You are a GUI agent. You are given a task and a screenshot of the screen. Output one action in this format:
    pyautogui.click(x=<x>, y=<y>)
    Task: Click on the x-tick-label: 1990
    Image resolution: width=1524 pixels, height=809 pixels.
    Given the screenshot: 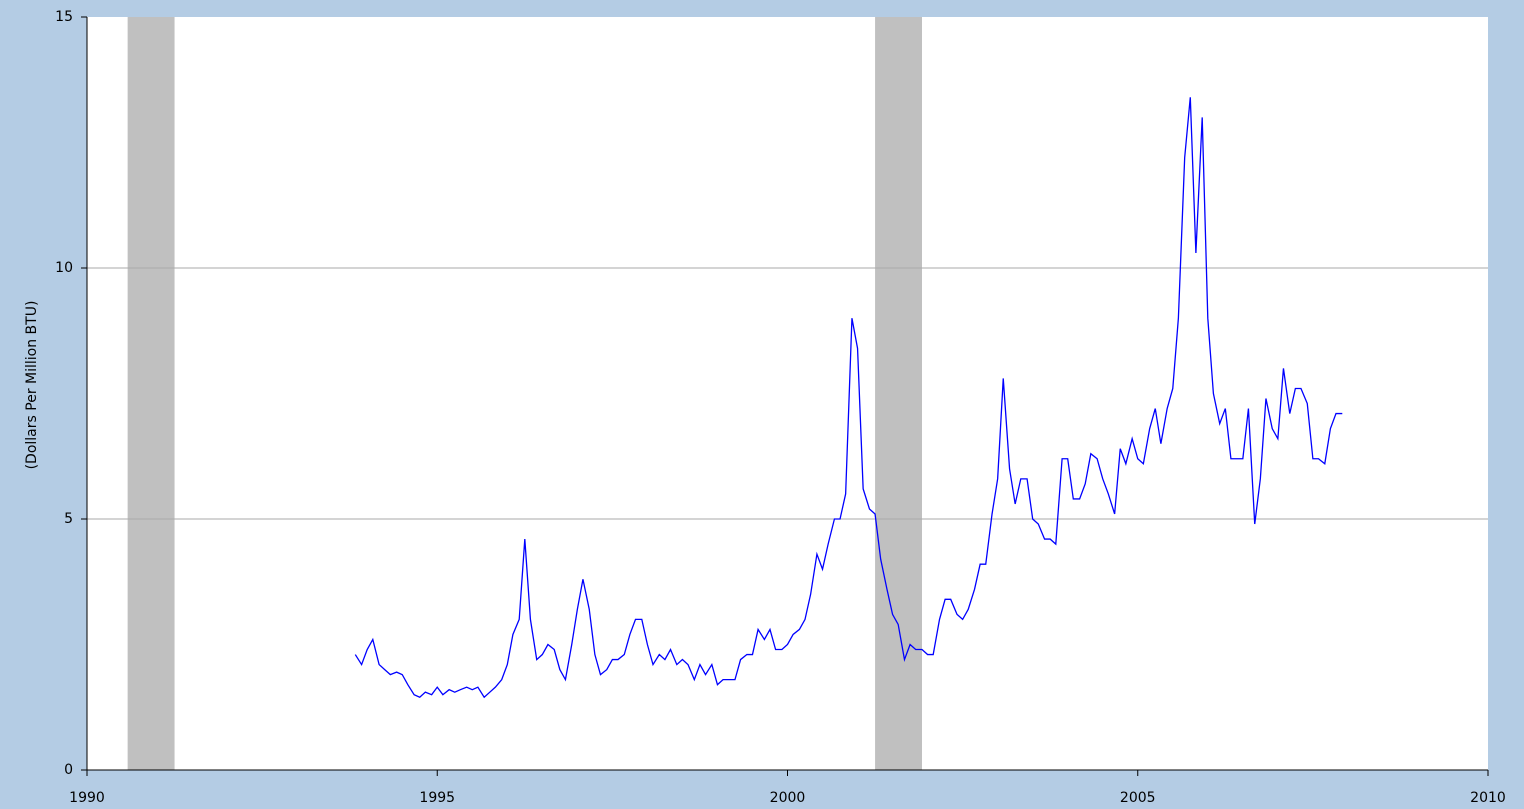 What is the action you would take?
    pyautogui.click(x=87, y=798)
    